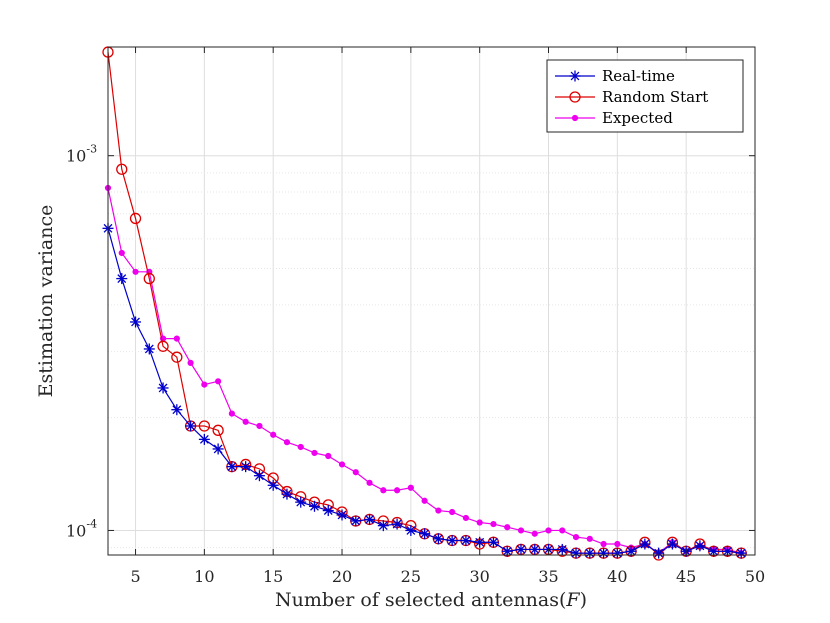 The image size is (830, 623). I want to click on legend-label: Expected, so click(637, 118).